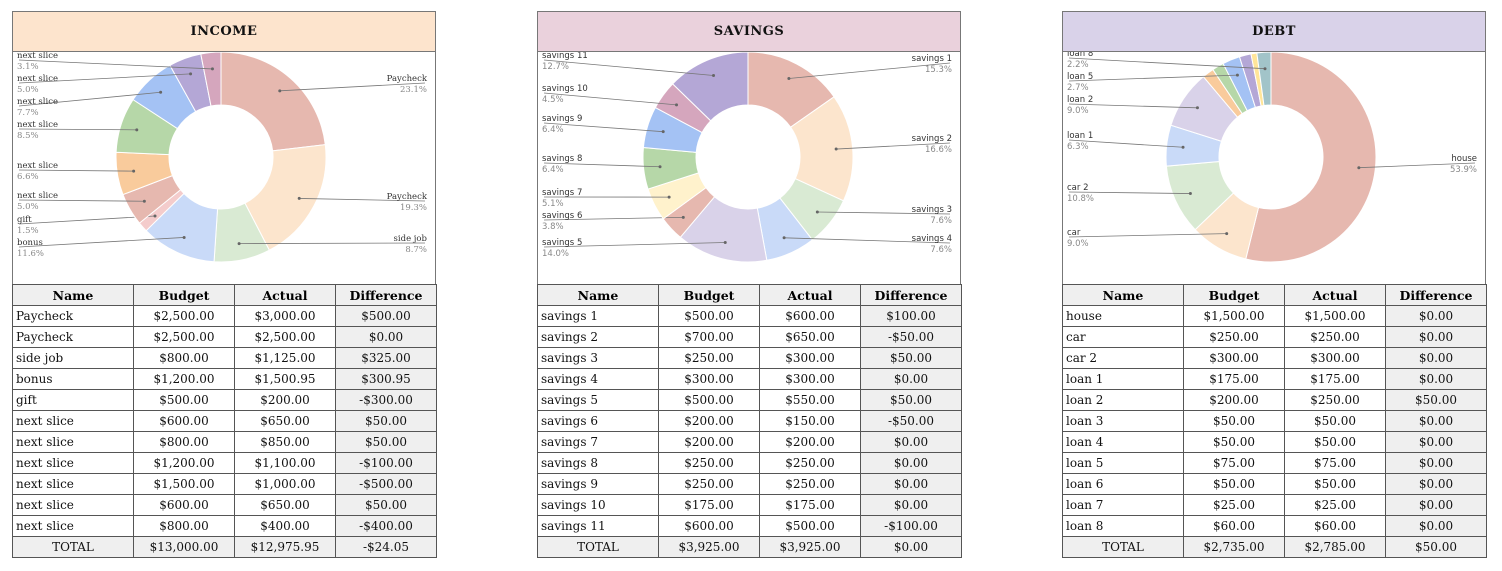  Describe the element at coordinates (932, 59) in the screenshot. I see `slice-label: savings 1` at that location.